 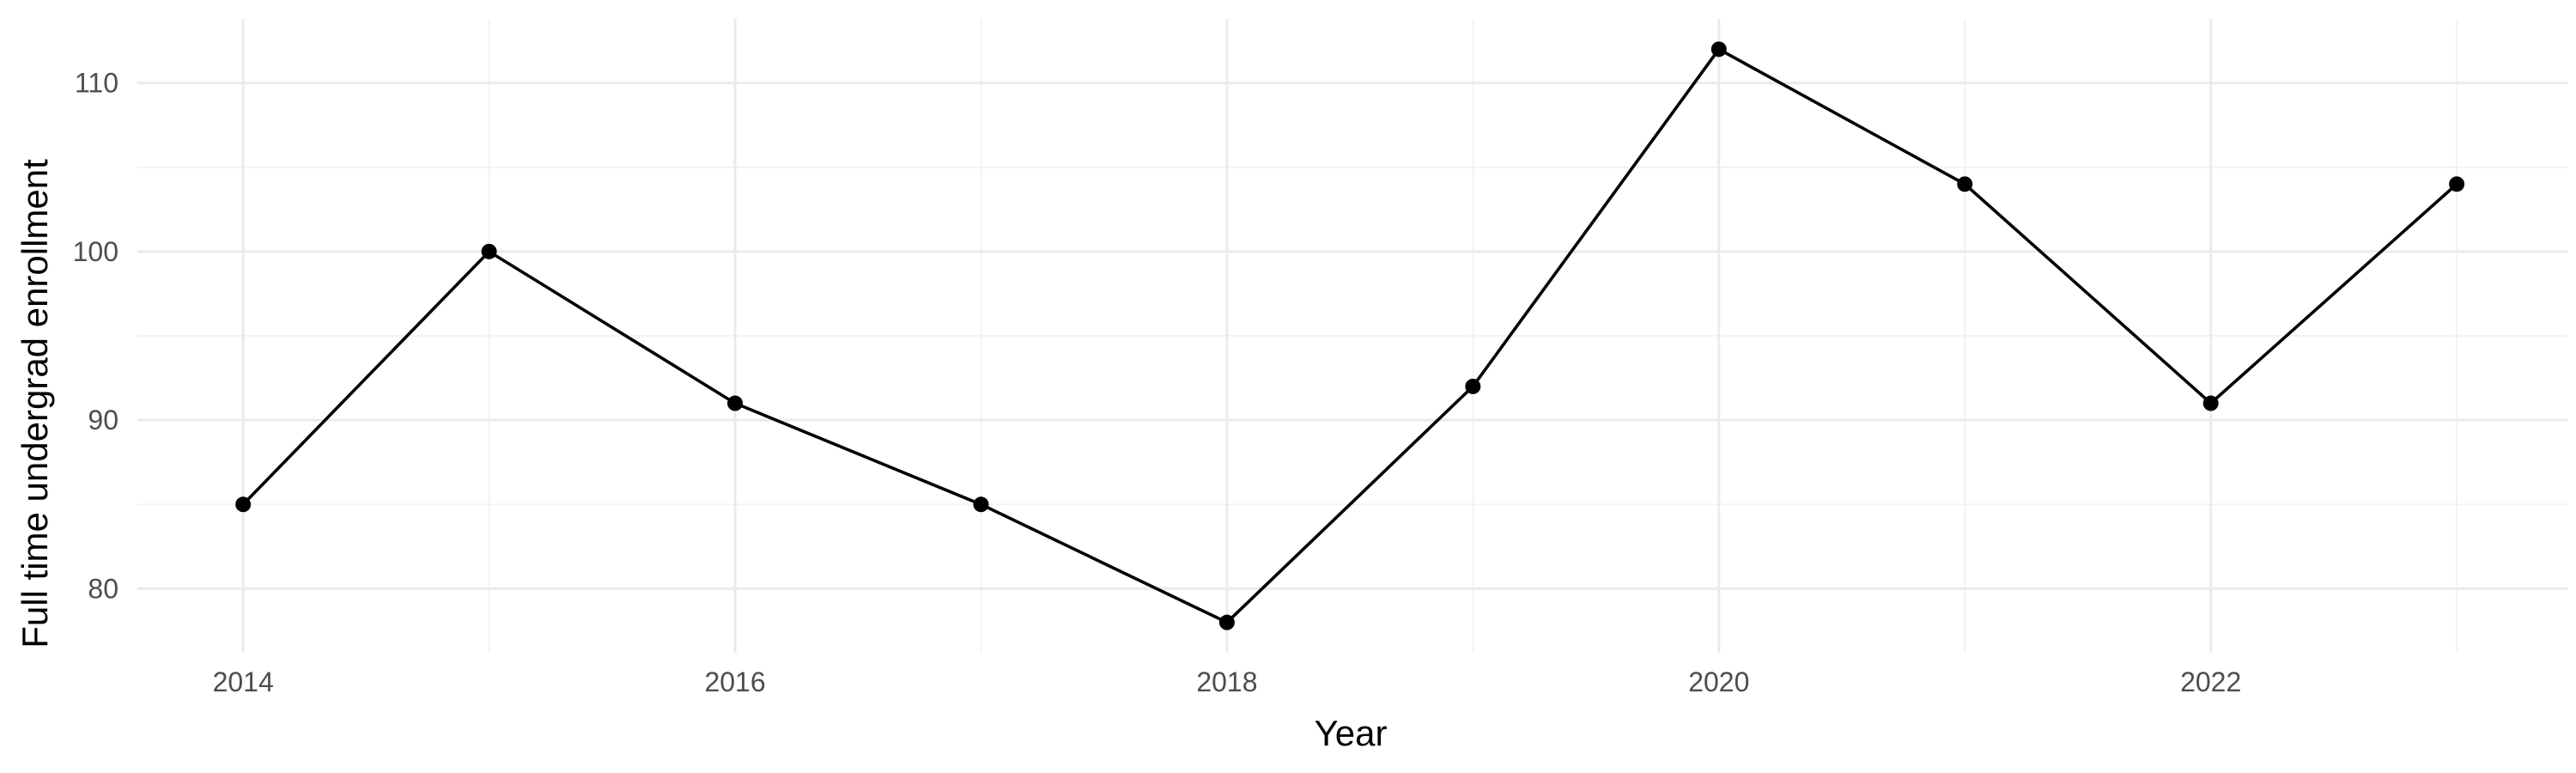 What do you see at coordinates (96, 336) in the screenshot?
I see `y-tick-labels: 80 90 100 110` at bounding box center [96, 336].